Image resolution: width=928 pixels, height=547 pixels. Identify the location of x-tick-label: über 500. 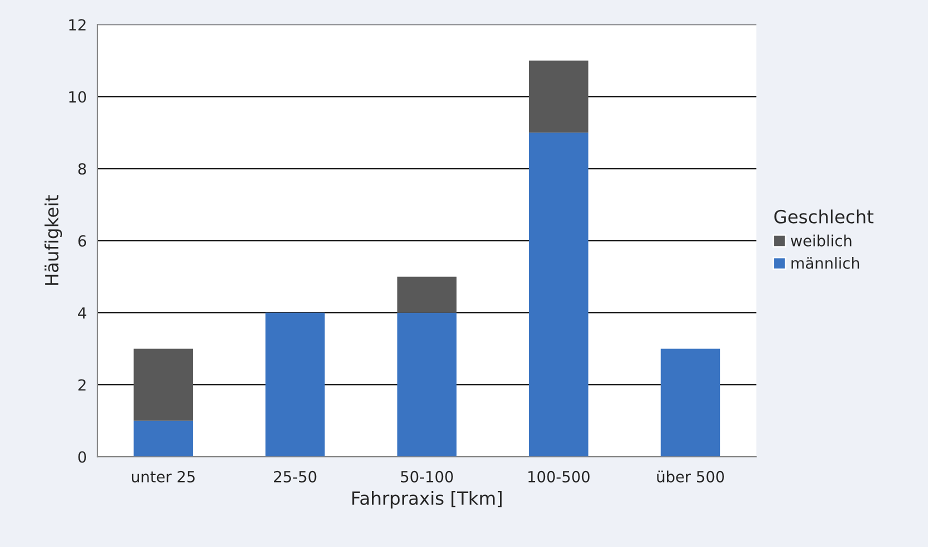
(690, 476).